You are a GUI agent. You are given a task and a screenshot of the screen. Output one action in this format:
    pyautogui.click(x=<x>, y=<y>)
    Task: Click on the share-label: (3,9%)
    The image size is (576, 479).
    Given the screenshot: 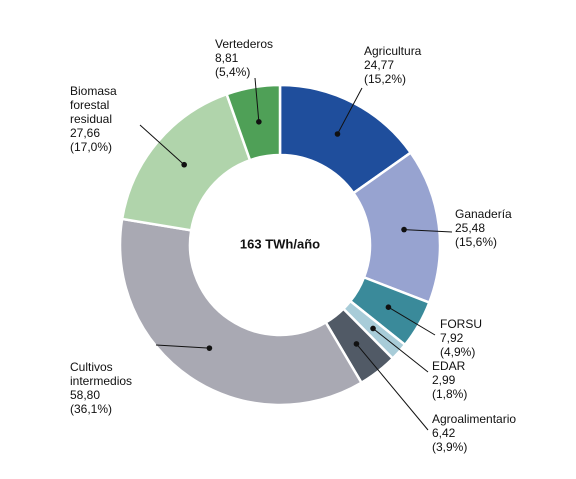 What is the action you would take?
    pyautogui.click(x=449, y=447)
    